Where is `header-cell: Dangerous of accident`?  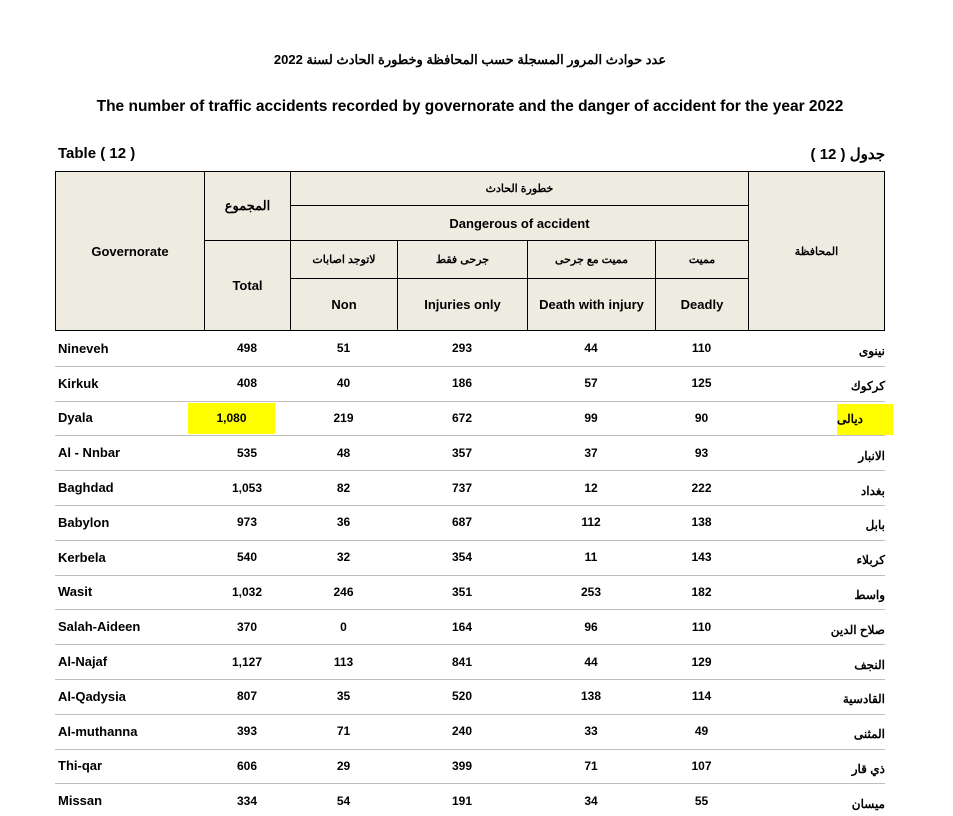 header-cell: Dangerous of accident is located at coordinates (519, 223).